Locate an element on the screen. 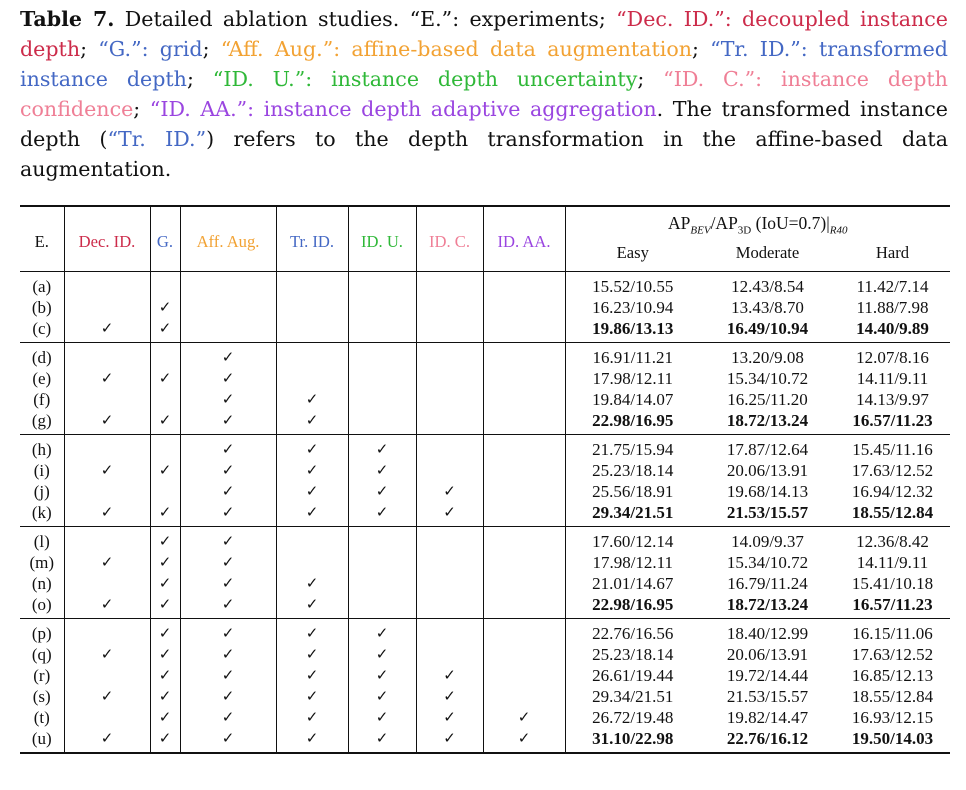 The image size is (966, 790). metric-hard: 16.93/12.15 is located at coordinates (892, 717).